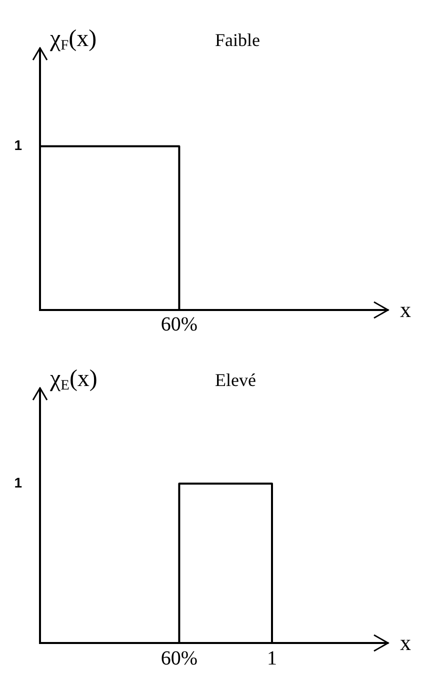 This screenshot has width=433, height=680. I want to click on chart-title: Faible, so click(237, 40).